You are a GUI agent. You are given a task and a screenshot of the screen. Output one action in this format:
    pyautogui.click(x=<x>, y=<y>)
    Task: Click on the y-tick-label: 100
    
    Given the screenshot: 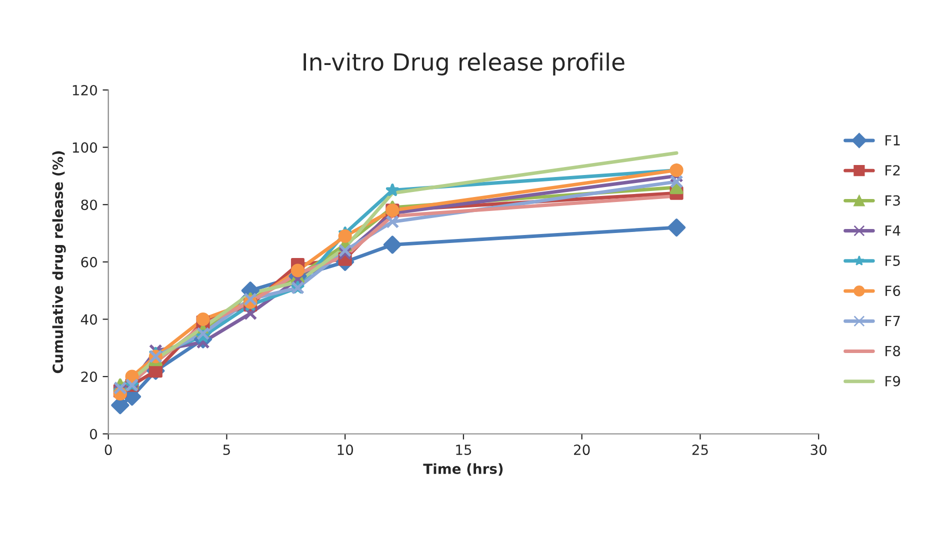 What is the action you would take?
    pyautogui.click(x=84, y=147)
    